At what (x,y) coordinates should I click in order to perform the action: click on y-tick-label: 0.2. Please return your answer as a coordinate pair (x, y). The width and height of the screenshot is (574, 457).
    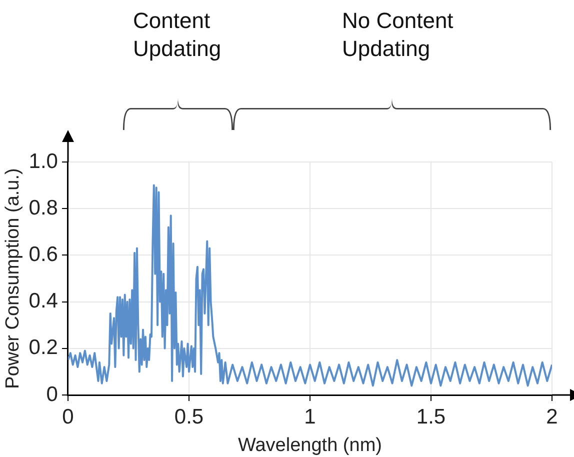
    Looking at the image, I should click on (43, 348).